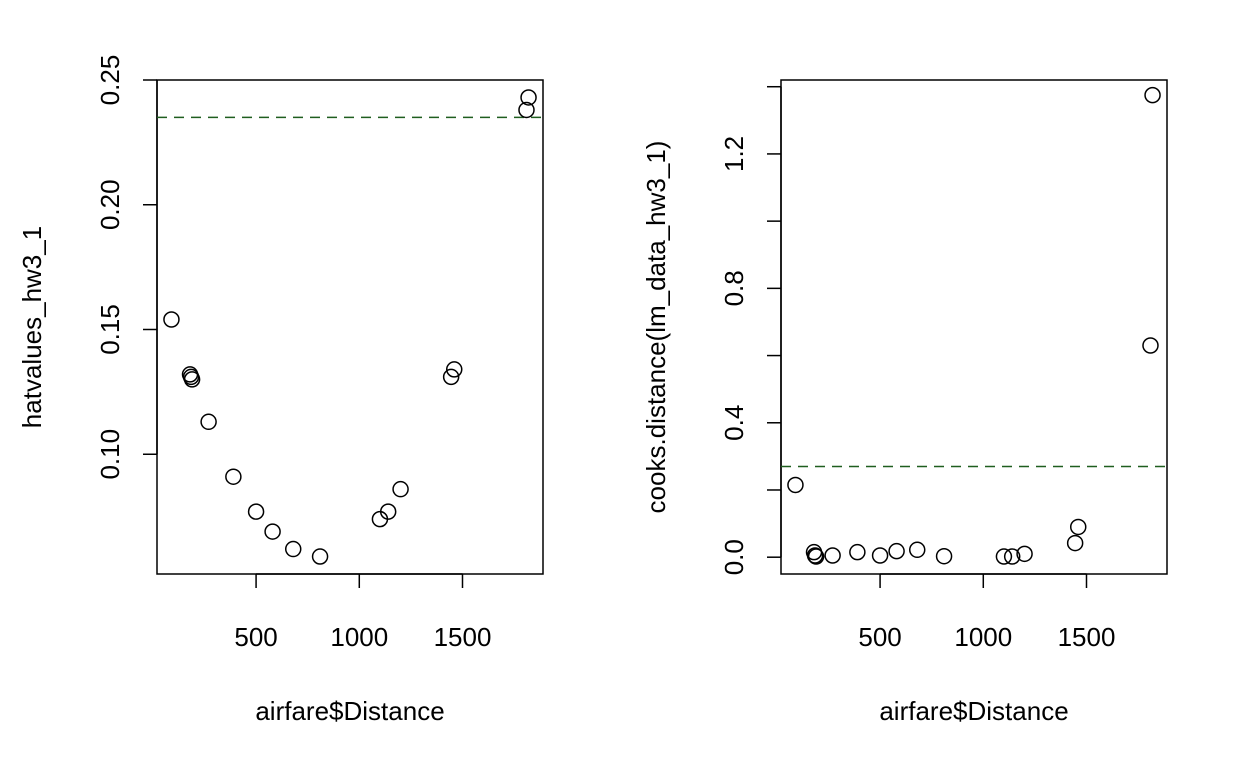 This screenshot has width=1248, height=776. Describe the element at coordinates (1087, 637) in the screenshot. I see `chart1-x-tick-label: 1500` at that location.